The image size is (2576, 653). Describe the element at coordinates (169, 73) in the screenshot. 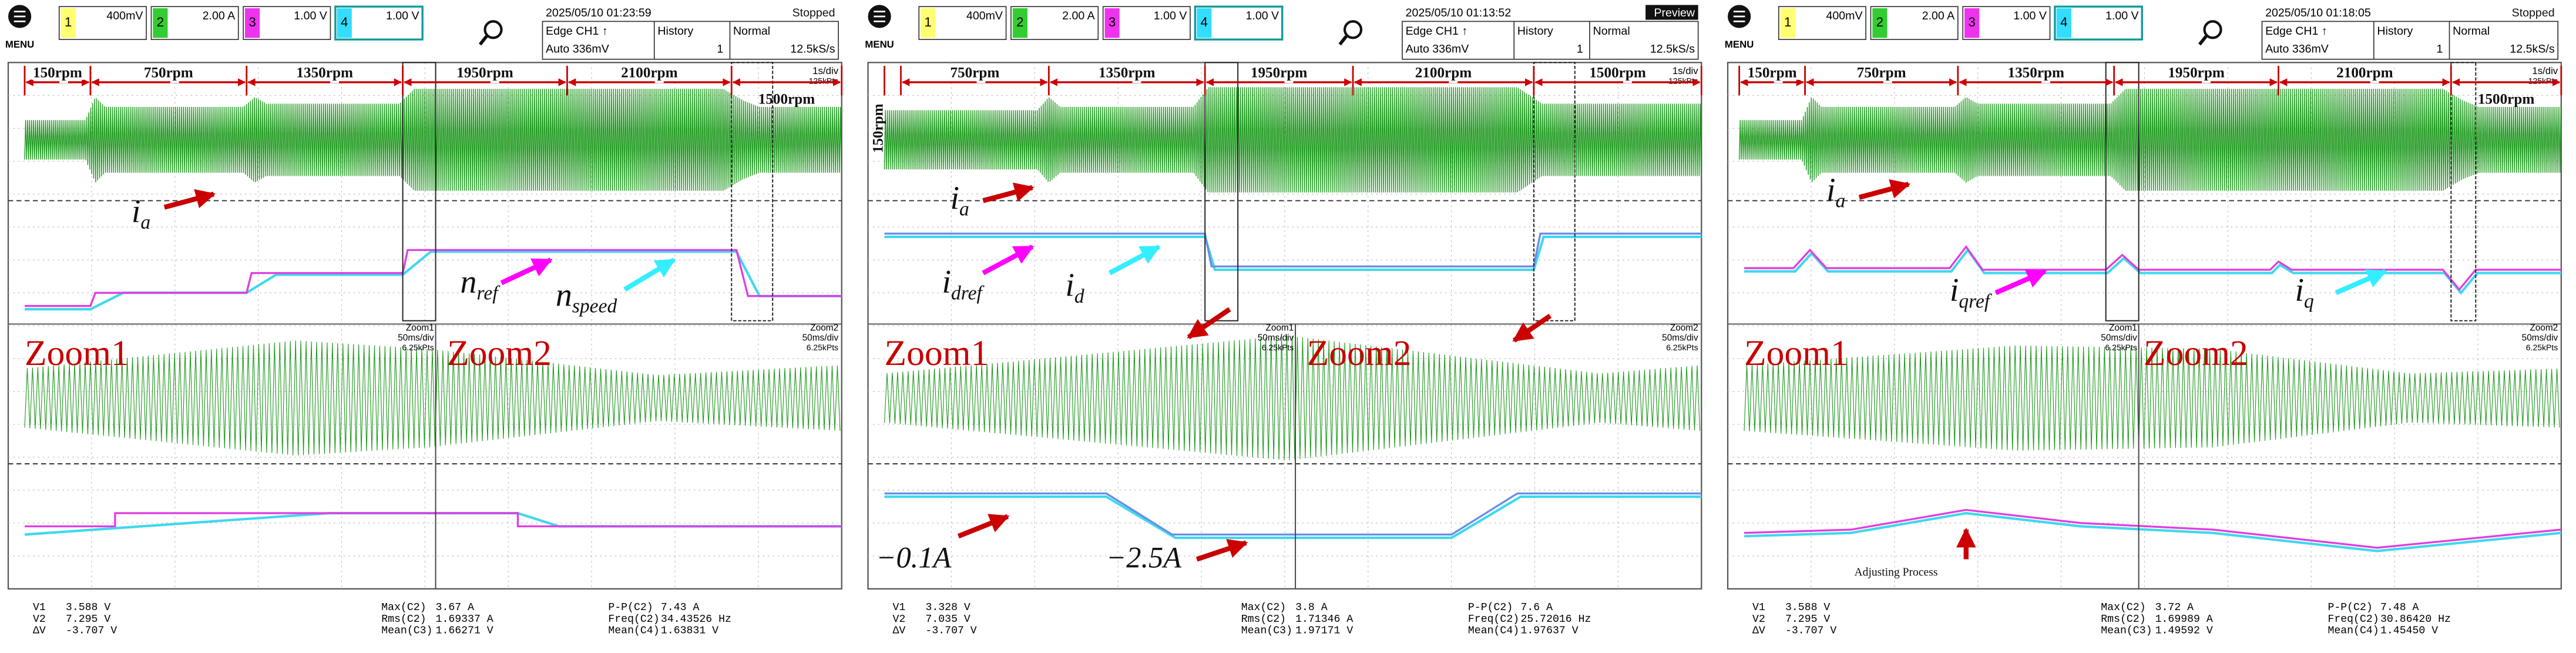

I see `speed-label: 750rpm` at that location.